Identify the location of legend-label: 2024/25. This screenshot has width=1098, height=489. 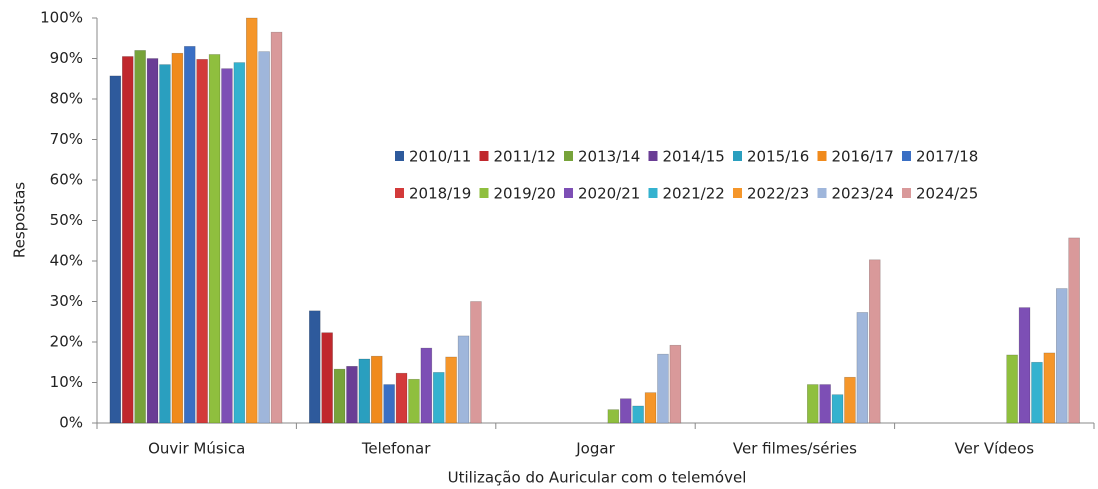
(947, 194).